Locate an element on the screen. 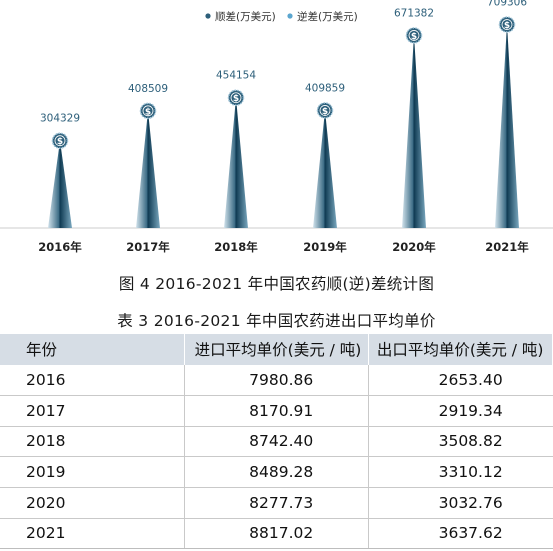 The height and width of the screenshot is (551, 553). legend-item: 顺差(万美元) is located at coordinates (240, 16).